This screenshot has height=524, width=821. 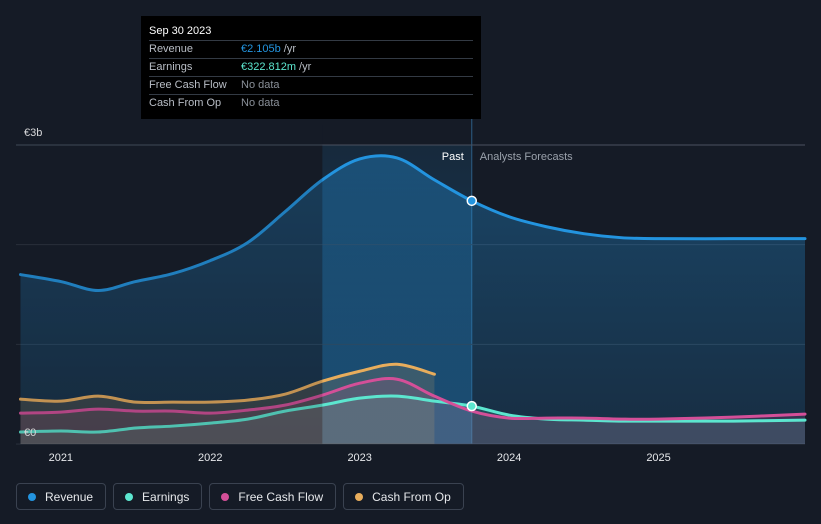 What do you see at coordinates (359, 458) in the screenshot?
I see `x-tick-label: 2023` at bounding box center [359, 458].